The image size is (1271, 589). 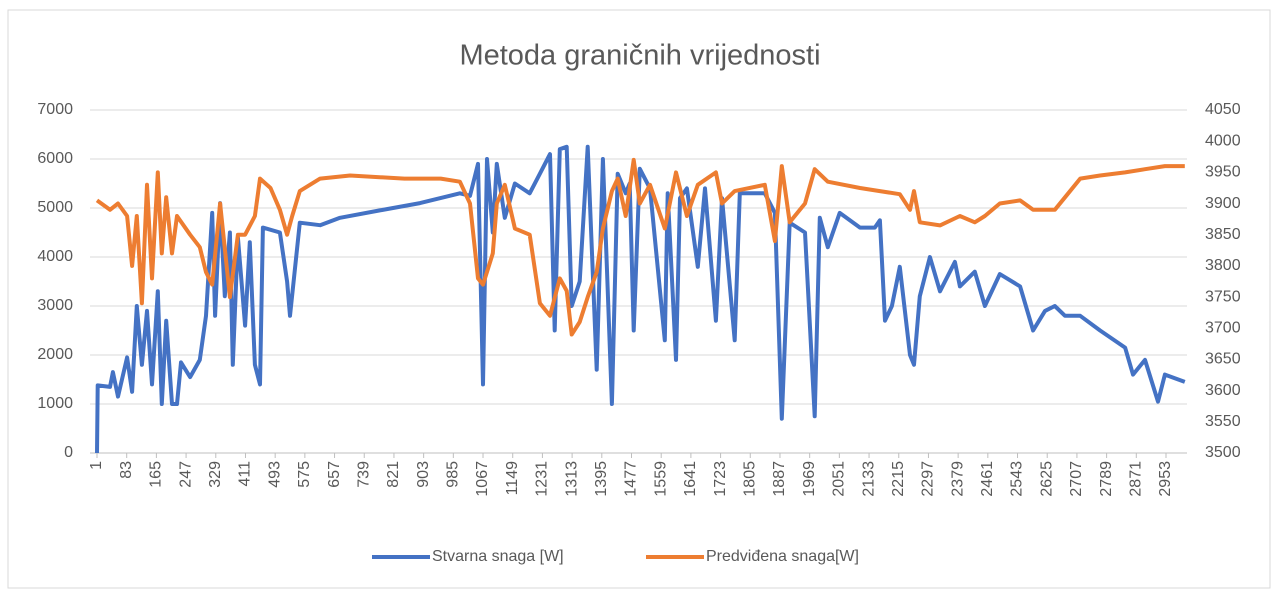 I want to click on legend-label: Predviđena snaga[W], so click(x=782, y=556).